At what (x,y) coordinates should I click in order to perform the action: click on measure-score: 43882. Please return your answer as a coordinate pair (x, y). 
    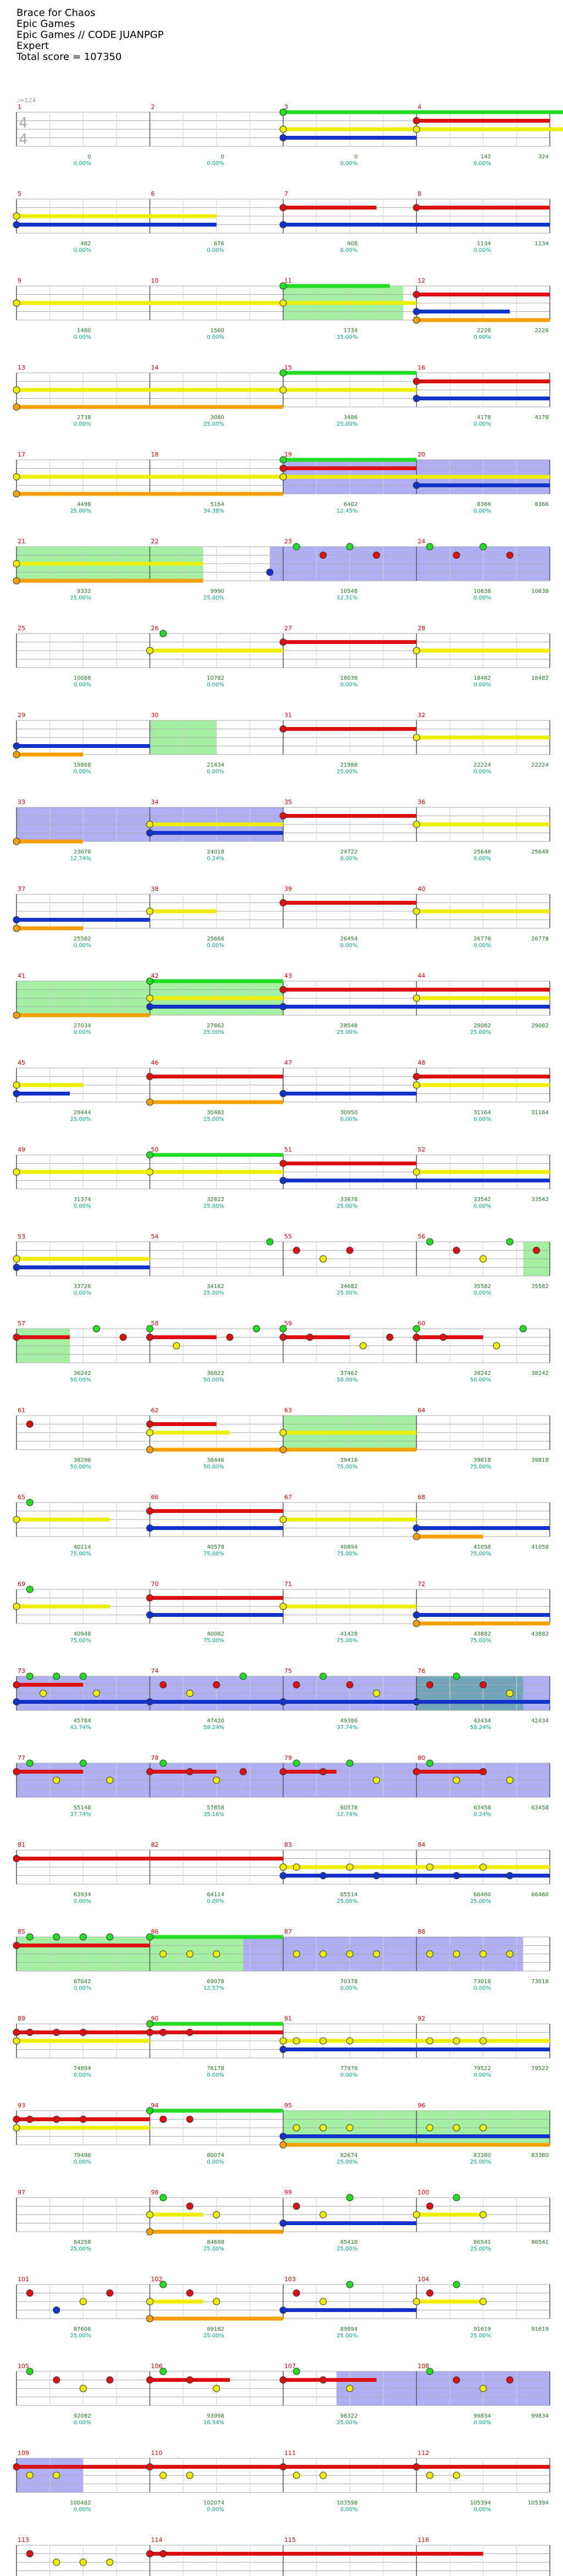
    Looking at the image, I should click on (482, 1634).